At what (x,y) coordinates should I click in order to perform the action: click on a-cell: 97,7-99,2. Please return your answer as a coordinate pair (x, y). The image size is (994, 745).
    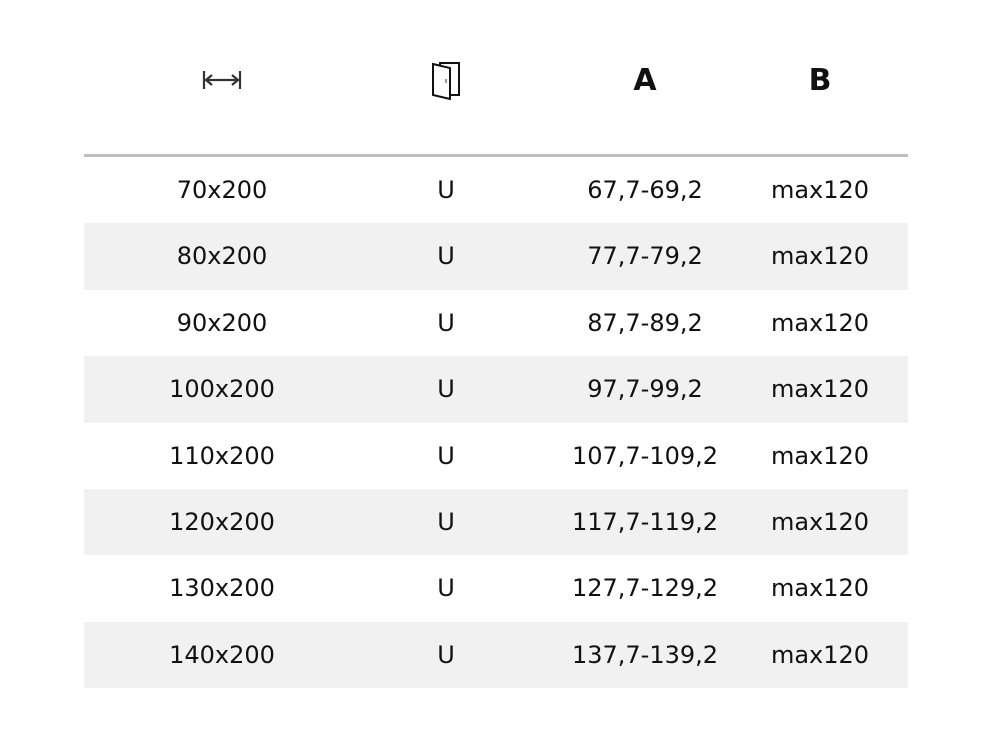
    Looking at the image, I should click on (645, 389).